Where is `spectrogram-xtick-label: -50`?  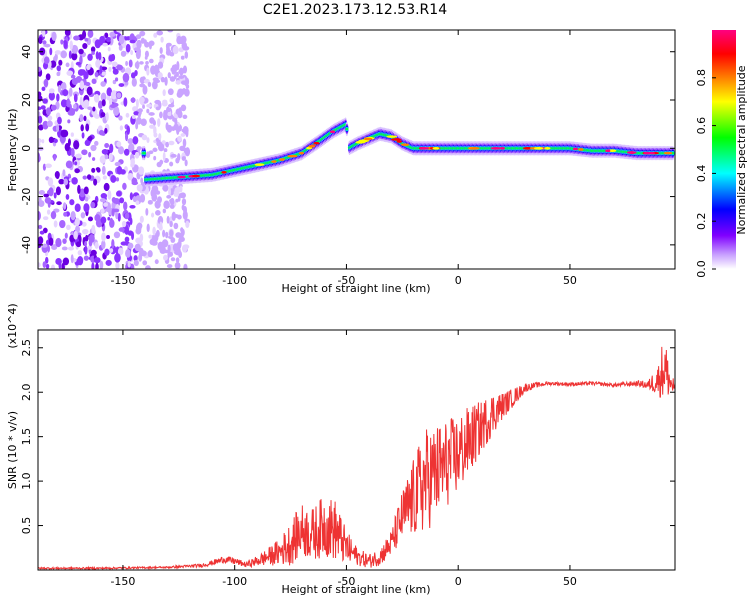
spectrogram-xtick-label: -50 is located at coordinates (346, 280).